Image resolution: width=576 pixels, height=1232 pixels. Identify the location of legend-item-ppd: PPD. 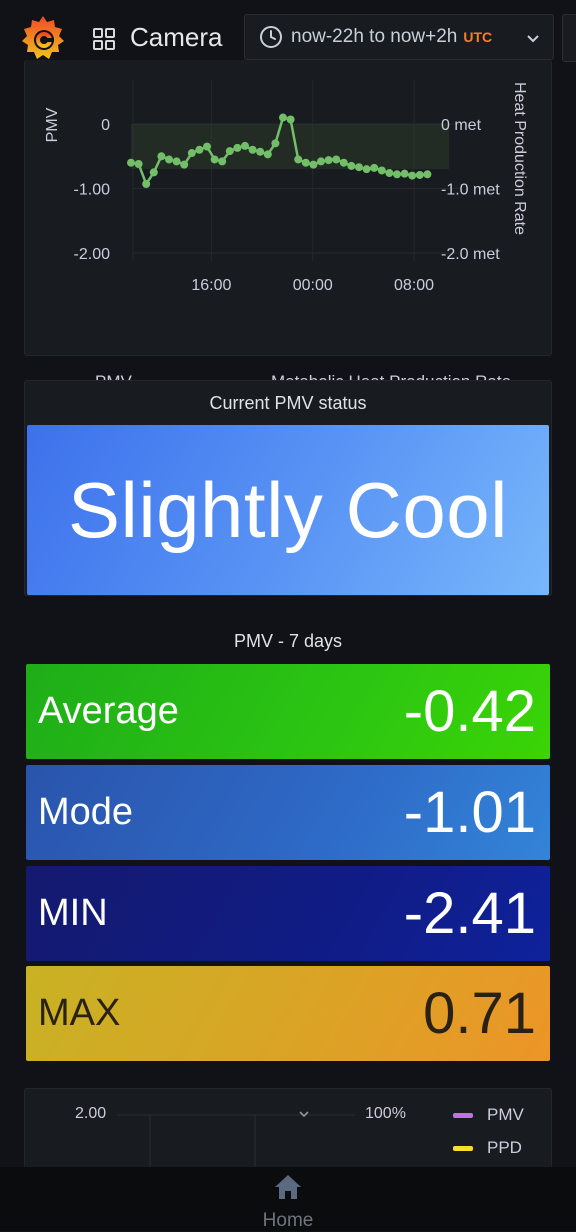
(487, 1148).